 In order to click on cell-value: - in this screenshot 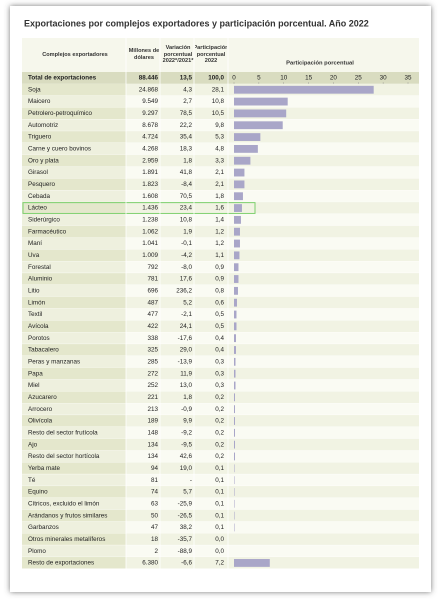, I will do `click(191, 480)`.